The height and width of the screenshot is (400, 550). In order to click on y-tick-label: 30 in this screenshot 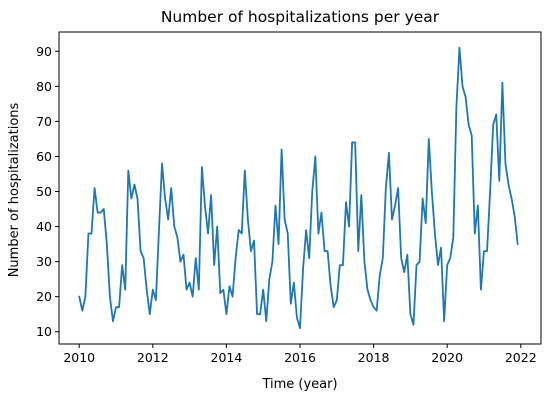, I will do `click(44, 261)`.